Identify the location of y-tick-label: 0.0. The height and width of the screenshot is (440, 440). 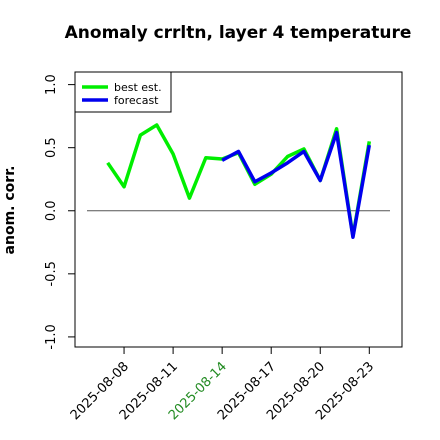
(51, 210).